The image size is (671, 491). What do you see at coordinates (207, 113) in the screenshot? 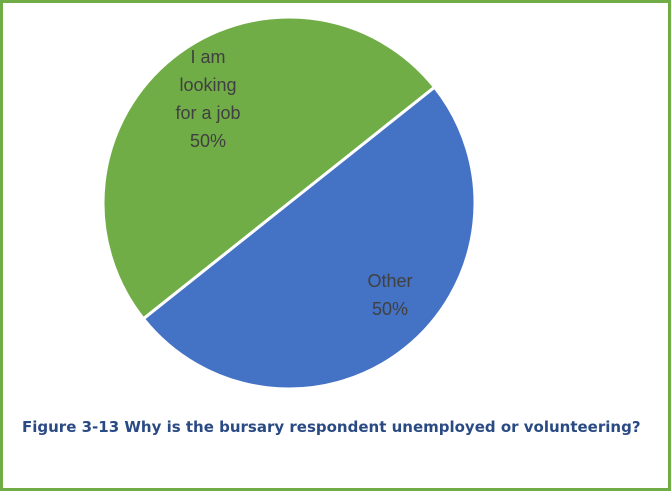
I see `data-label-line: for a job` at bounding box center [207, 113].